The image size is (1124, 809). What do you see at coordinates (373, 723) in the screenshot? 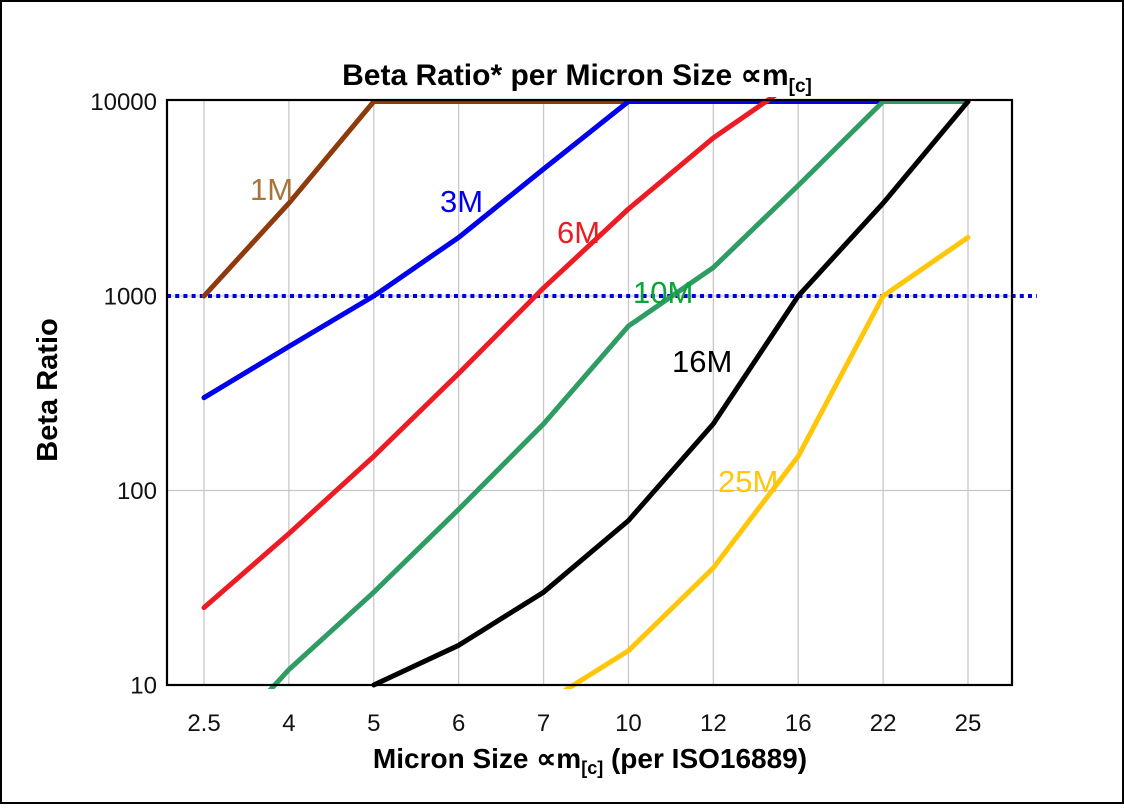
I see `x-tick-5: 5` at bounding box center [373, 723].